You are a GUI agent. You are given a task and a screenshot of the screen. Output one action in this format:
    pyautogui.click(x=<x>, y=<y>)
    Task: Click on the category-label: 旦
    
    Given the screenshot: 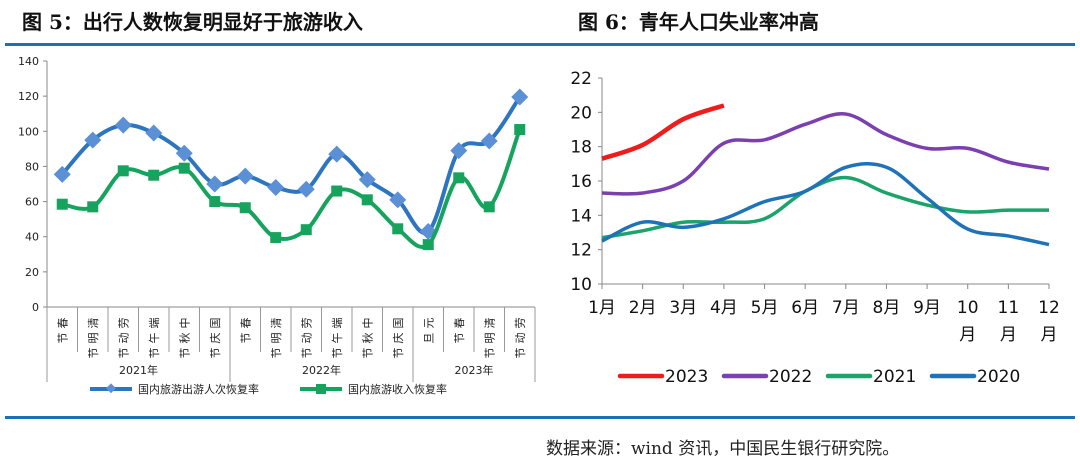 What is the action you would take?
    pyautogui.click(x=428, y=338)
    